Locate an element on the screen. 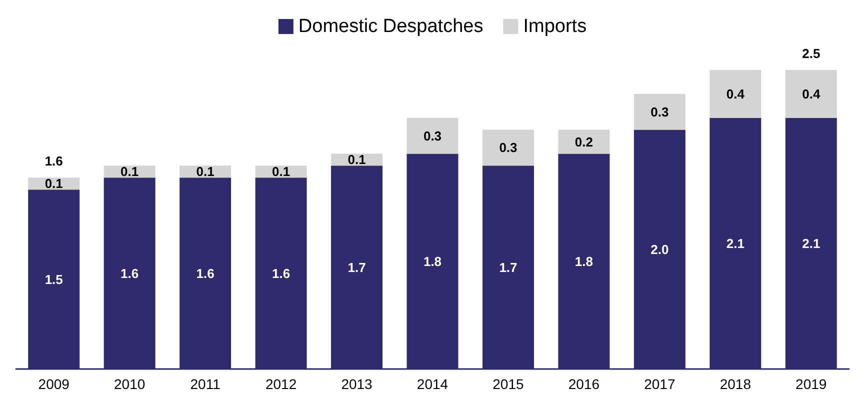 The image size is (865, 407). x-tick-label: 2019 is located at coordinates (811, 384).